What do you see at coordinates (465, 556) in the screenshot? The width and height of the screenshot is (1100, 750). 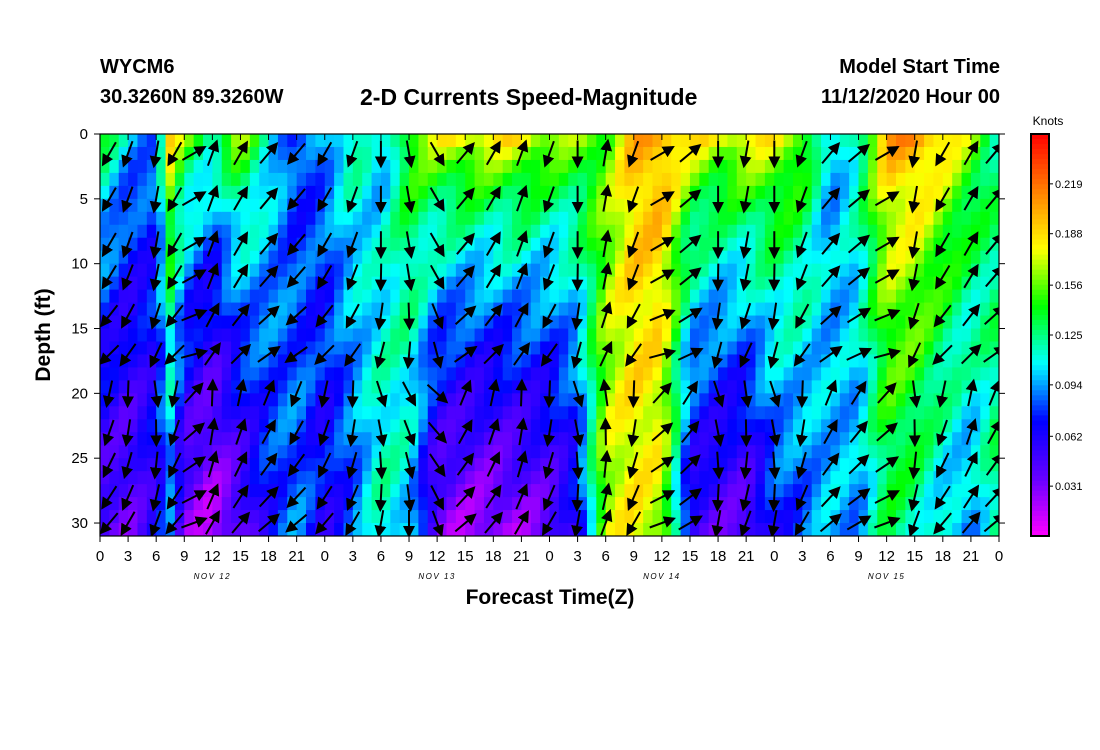 I see `x-tick-label: 15` at bounding box center [465, 556].